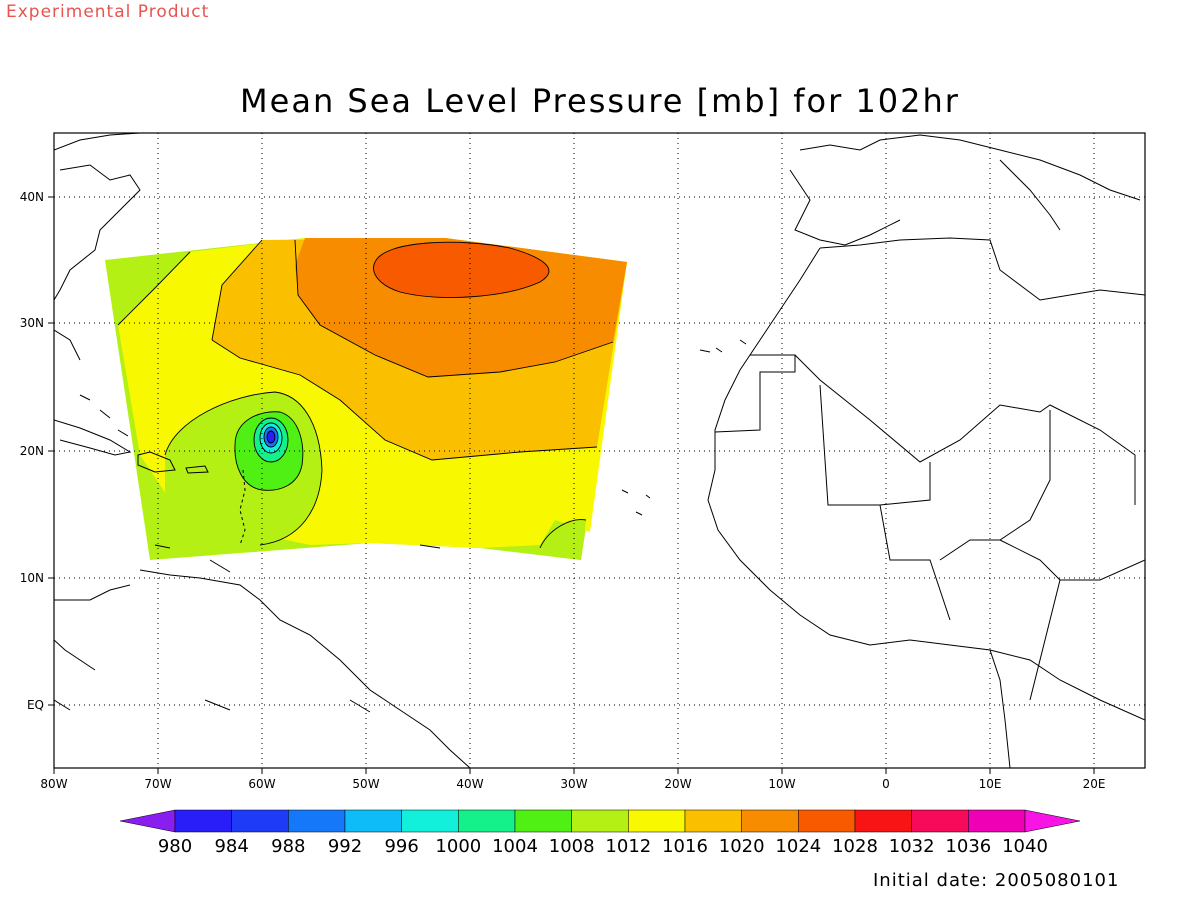 This screenshot has width=1200, height=900. I want to click on experimental-product-label: Experimental Product, so click(108, 12).